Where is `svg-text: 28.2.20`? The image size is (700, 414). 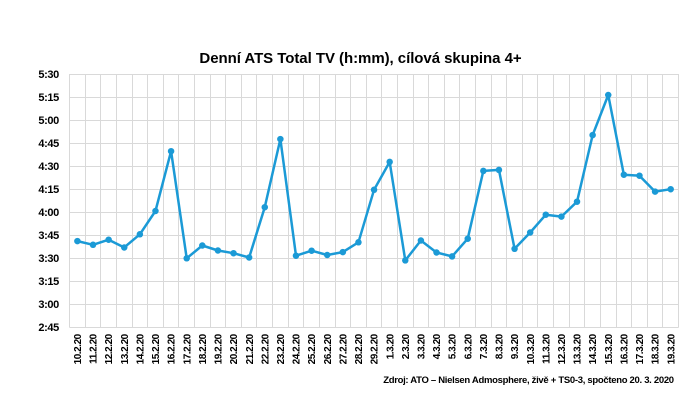
svg-text: 28.2.20 is located at coordinates (359, 348).